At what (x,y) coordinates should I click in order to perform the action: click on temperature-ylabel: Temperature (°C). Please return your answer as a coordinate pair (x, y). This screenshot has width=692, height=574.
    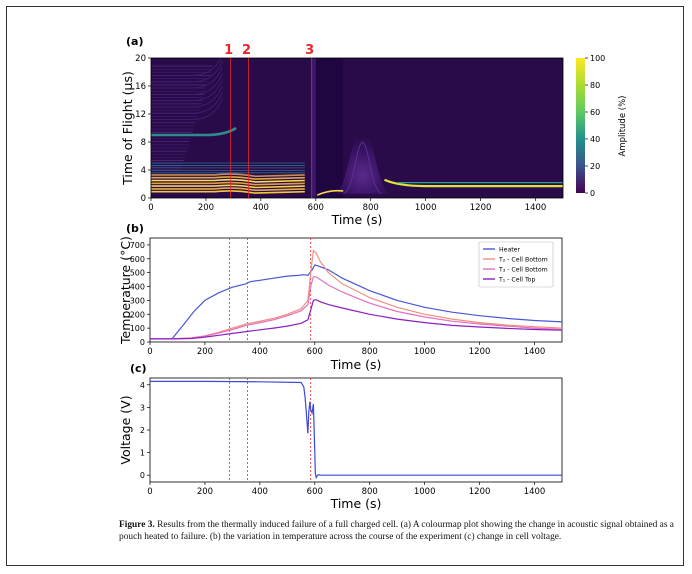
    Looking at the image, I should click on (125, 290).